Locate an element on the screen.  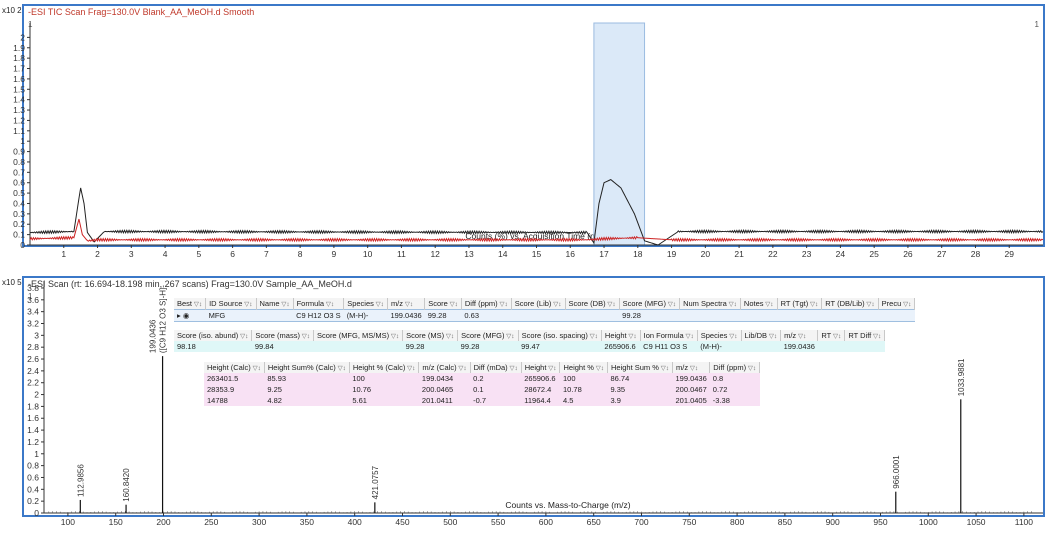
column-header: Height Sum% (Calc) ▽↕ is located at coordinates (307, 367).